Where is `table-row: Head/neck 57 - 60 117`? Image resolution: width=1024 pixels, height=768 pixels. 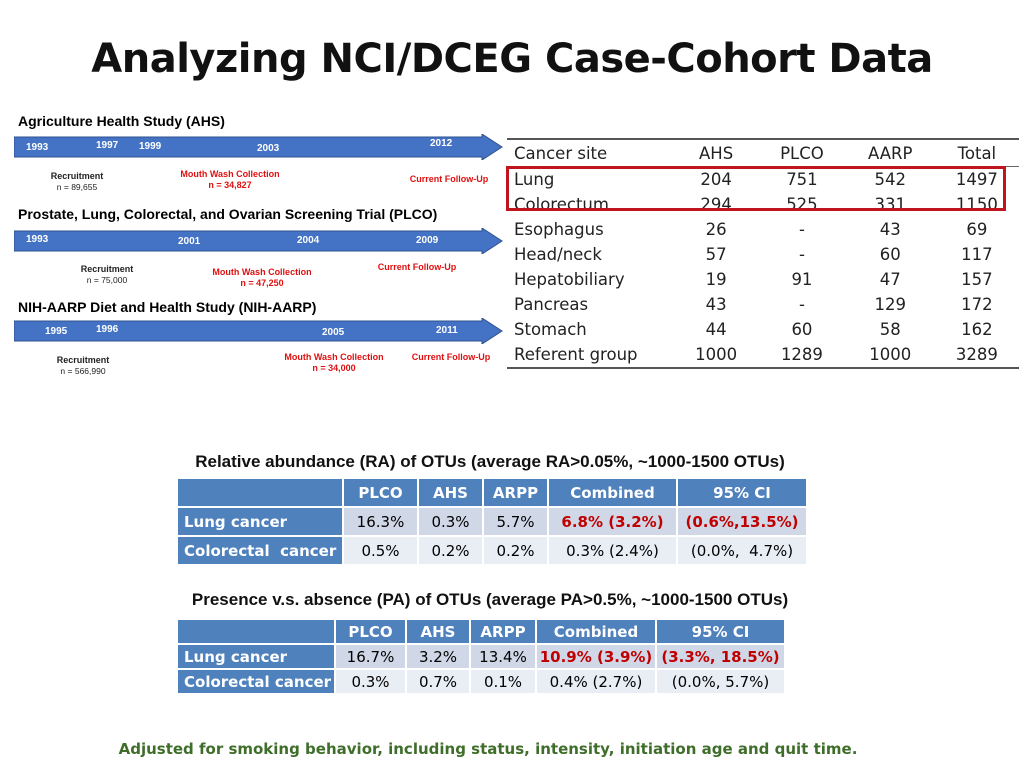 table-row: Head/neck 57 - 60 117 is located at coordinates (763, 254).